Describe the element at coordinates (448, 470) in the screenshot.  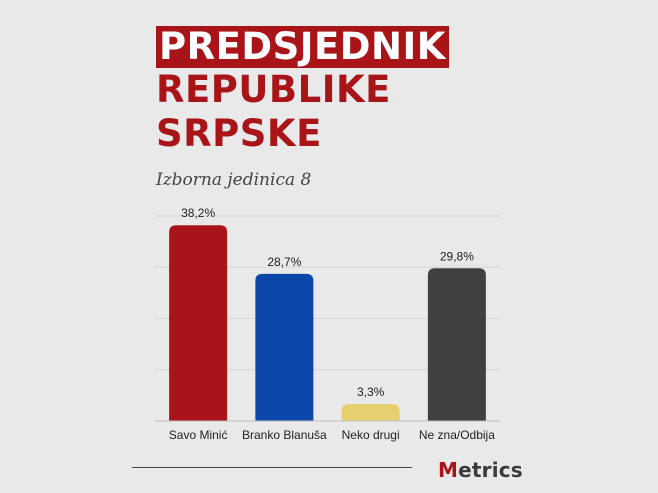
I see `logo-m: M` at that location.